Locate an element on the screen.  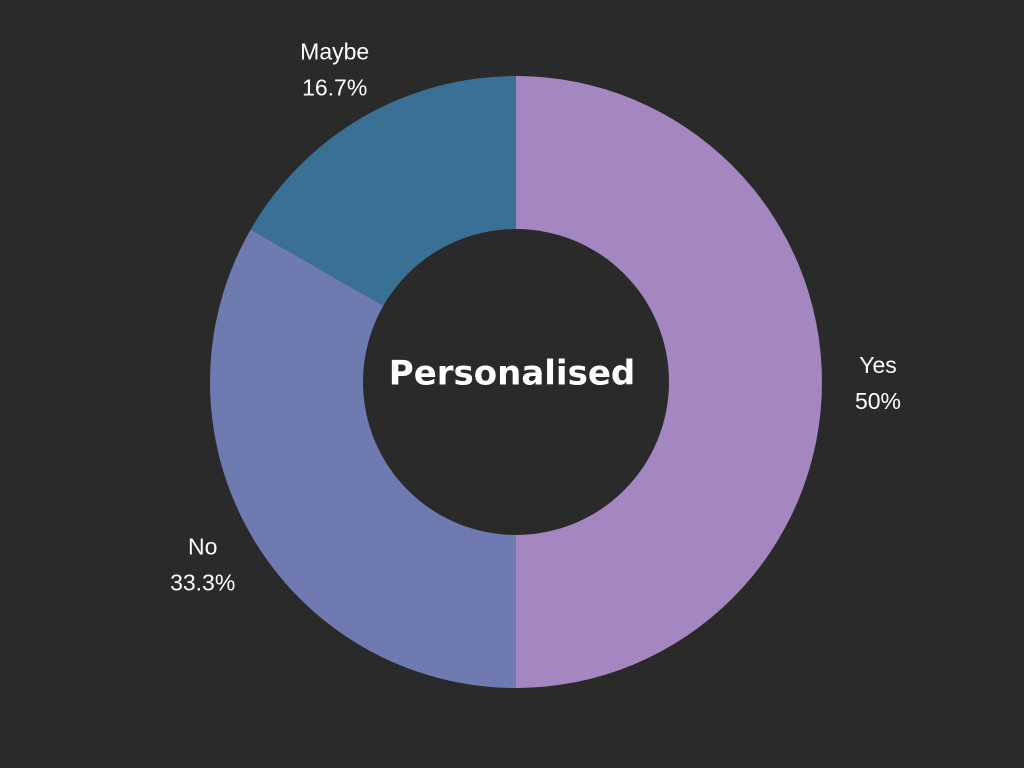
slice-percent: 50% is located at coordinates (878, 401).